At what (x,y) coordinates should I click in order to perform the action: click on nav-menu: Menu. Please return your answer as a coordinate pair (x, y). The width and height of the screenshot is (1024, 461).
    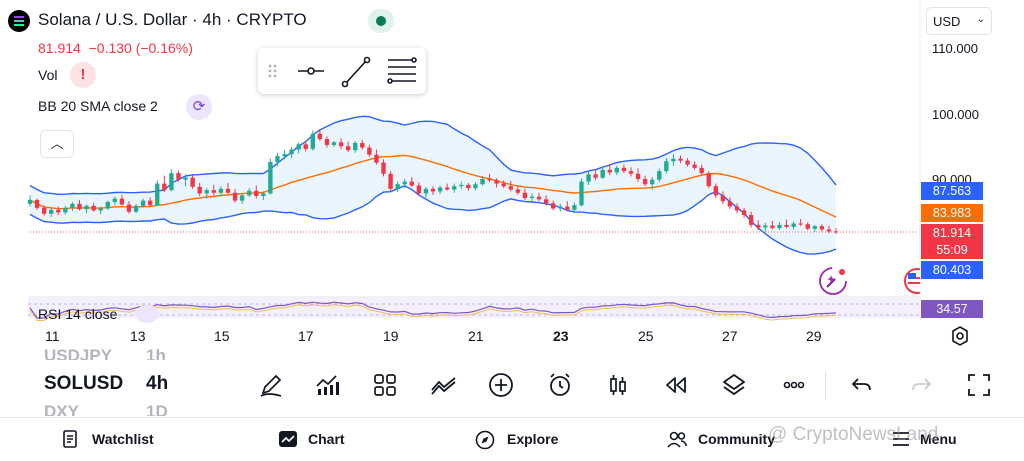
    Looking at the image, I should click on (938, 439).